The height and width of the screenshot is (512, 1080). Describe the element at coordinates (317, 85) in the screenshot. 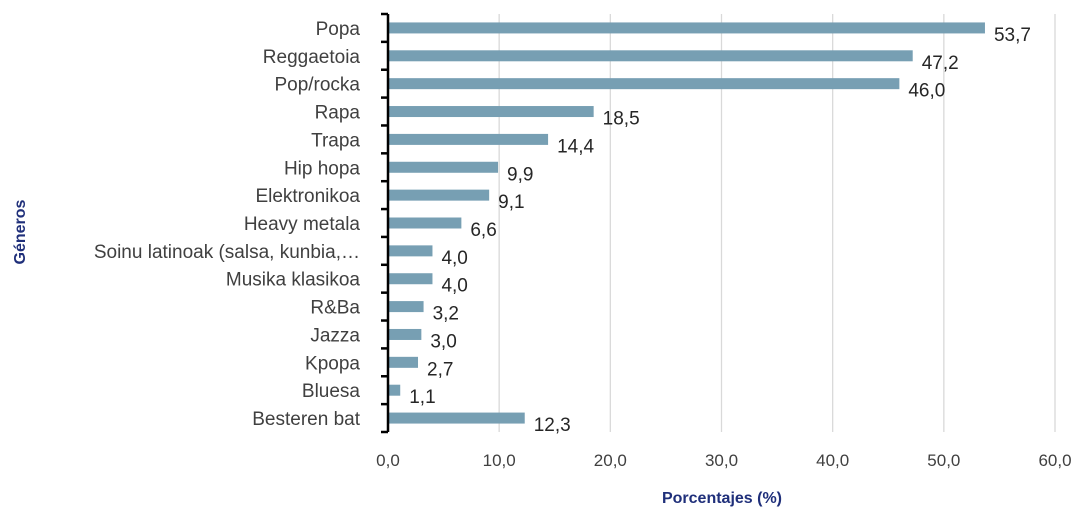

I see `category-label: Pop/rocka` at that location.